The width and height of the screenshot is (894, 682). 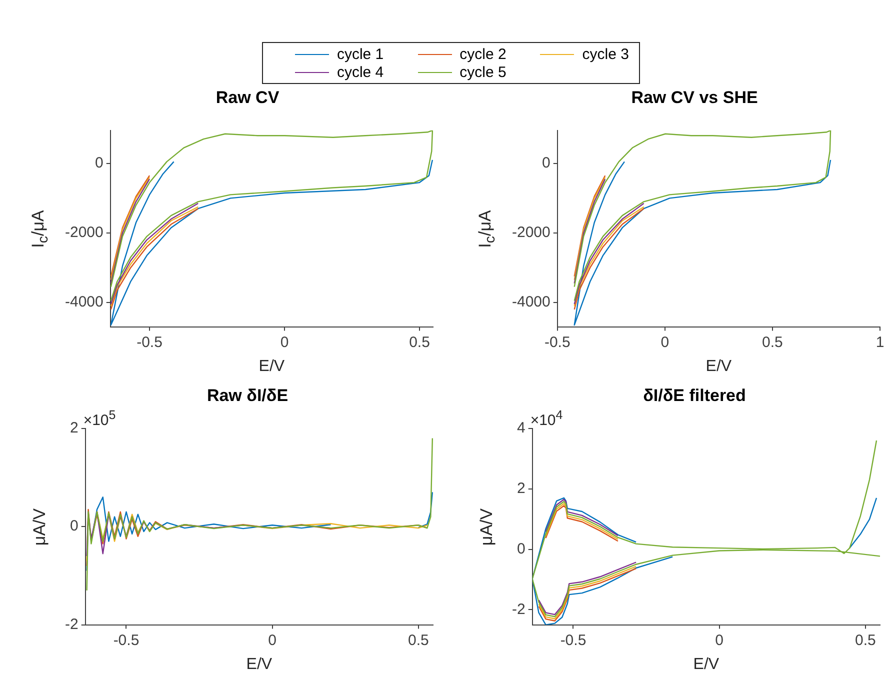 I want to click on annotation: ×10$^{4}$, so click(x=546, y=419).